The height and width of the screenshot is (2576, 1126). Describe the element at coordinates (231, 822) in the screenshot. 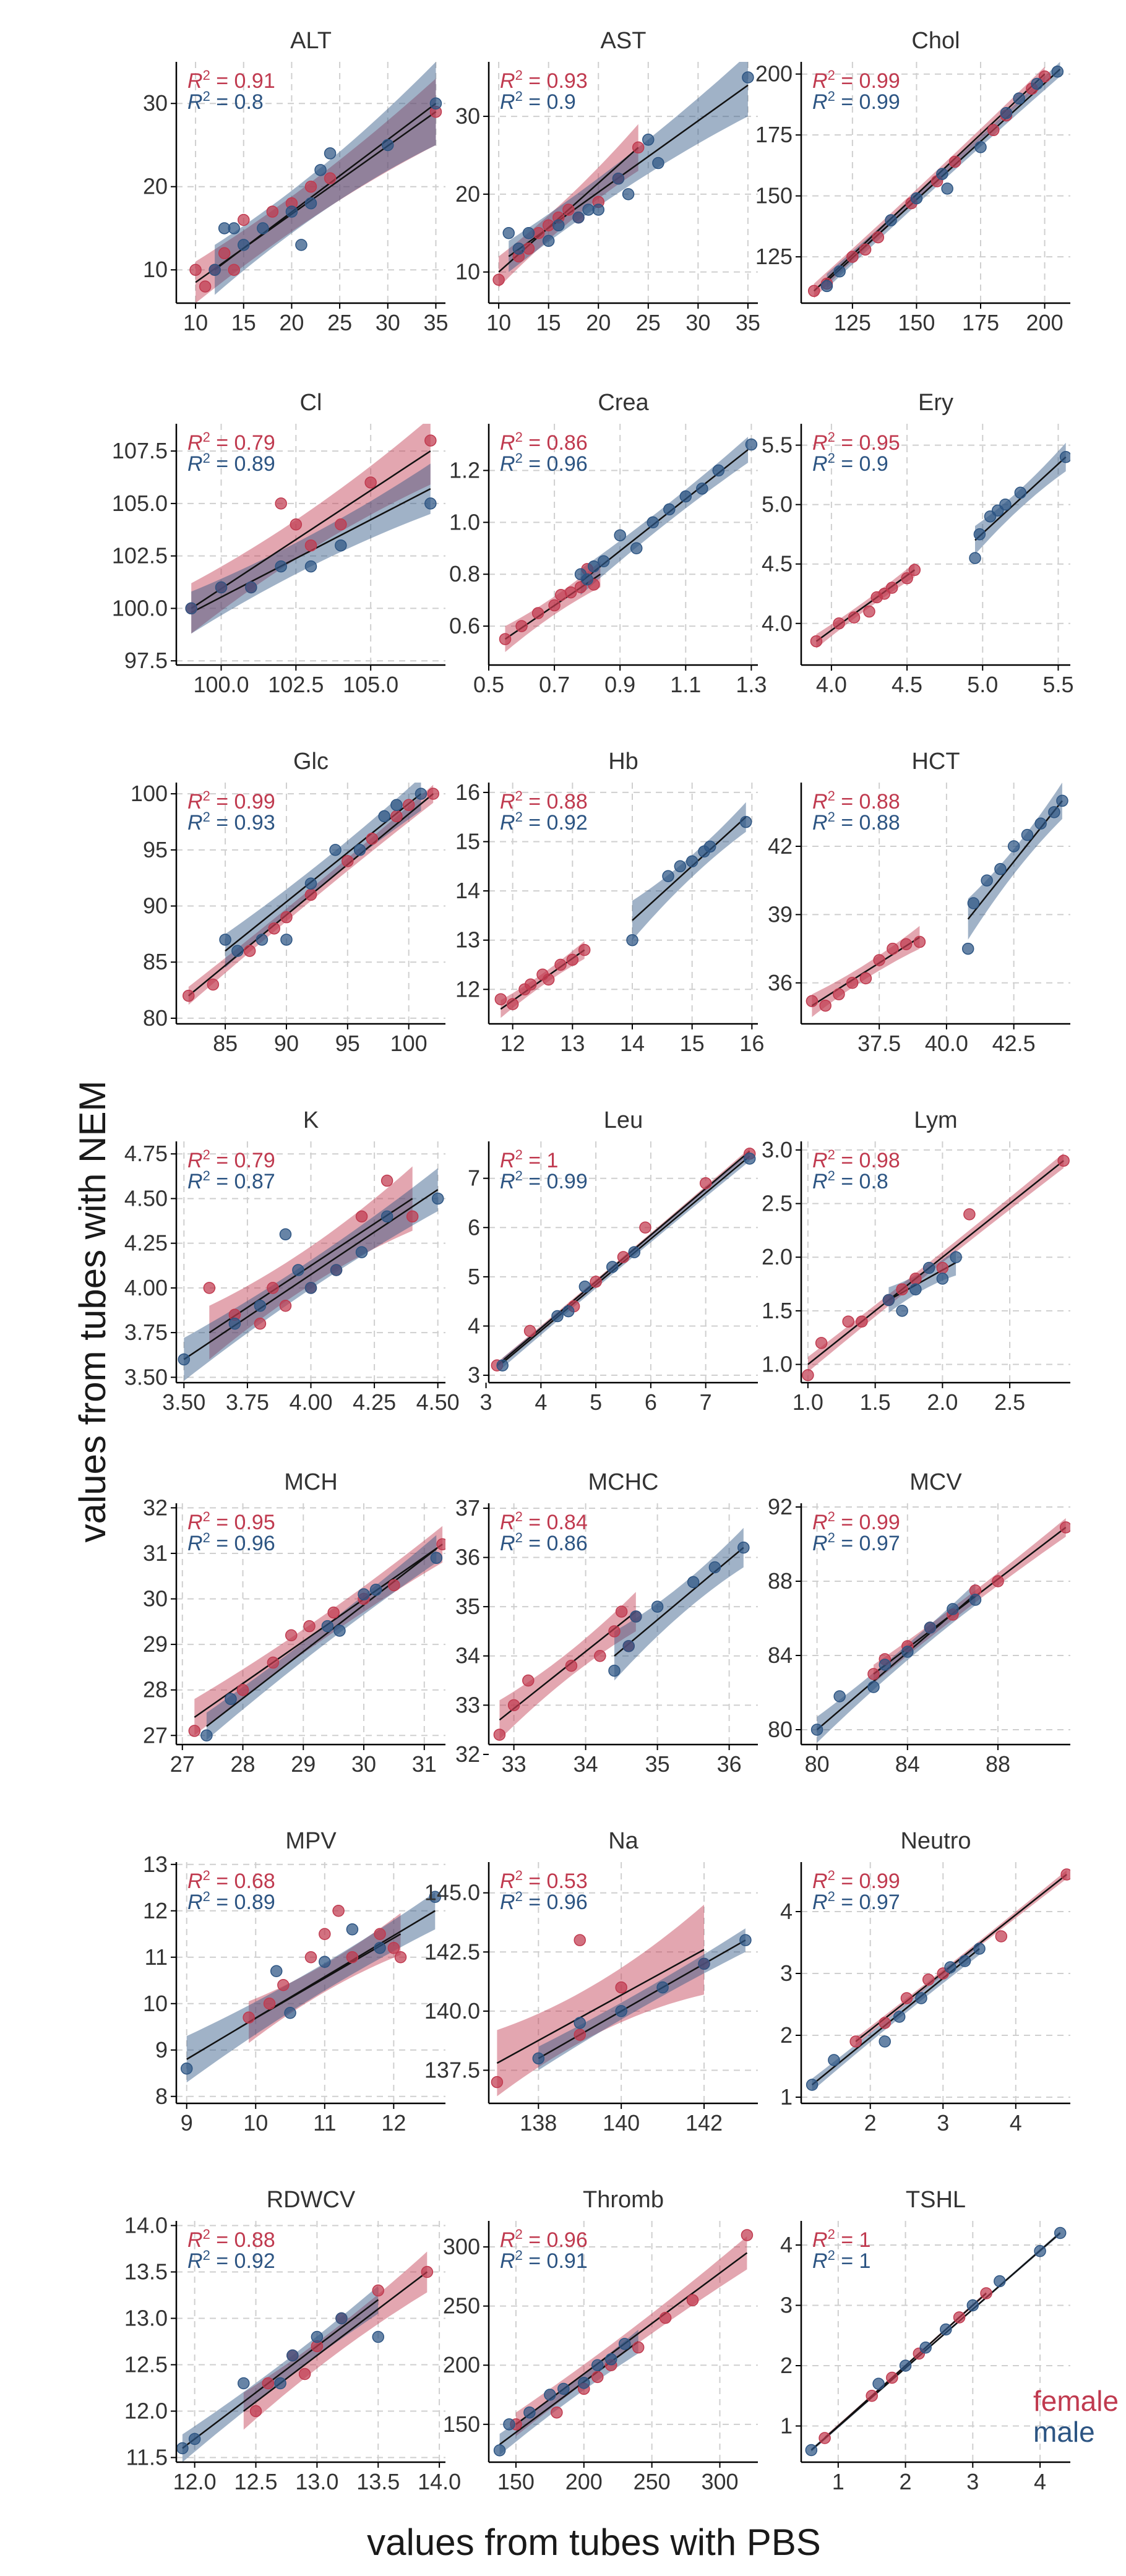

I see `r2-label-male: R2 = 0.93` at that location.